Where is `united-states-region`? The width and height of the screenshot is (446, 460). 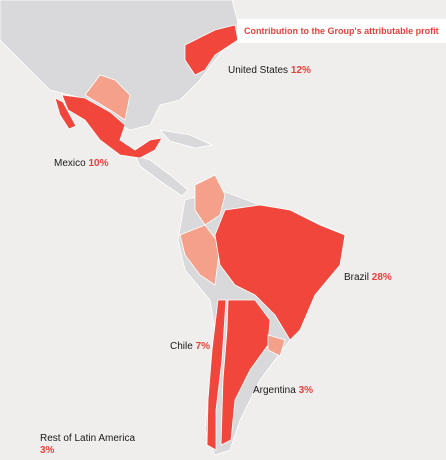
united-states-region is located at coordinates (211, 50).